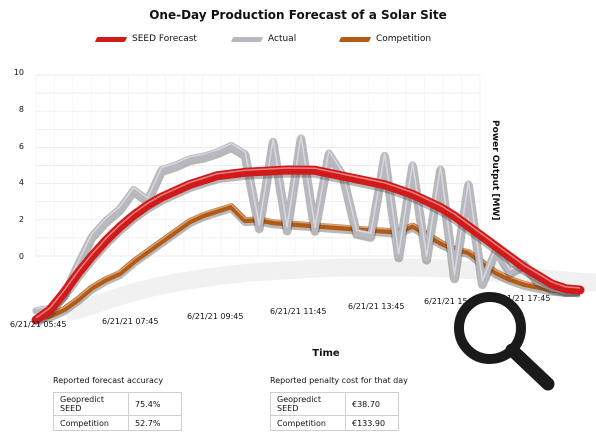  Describe the element at coordinates (130, 321) in the screenshot. I see `x-tick-label: 6/21/21 07:45` at that location.